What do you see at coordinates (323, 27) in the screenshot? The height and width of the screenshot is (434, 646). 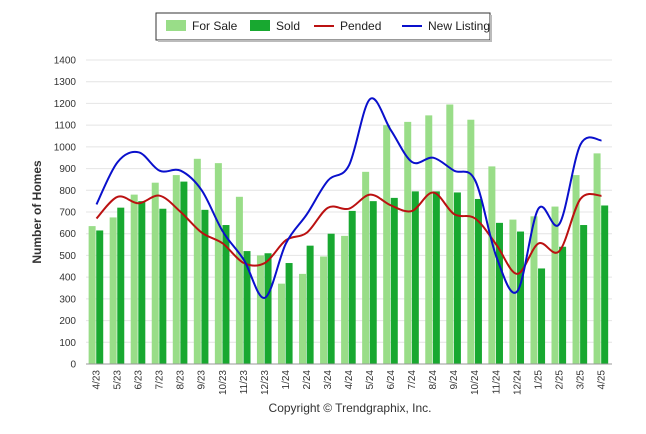 I see `legend: For Sale Sold Pended New Listing` at bounding box center [323, 27].